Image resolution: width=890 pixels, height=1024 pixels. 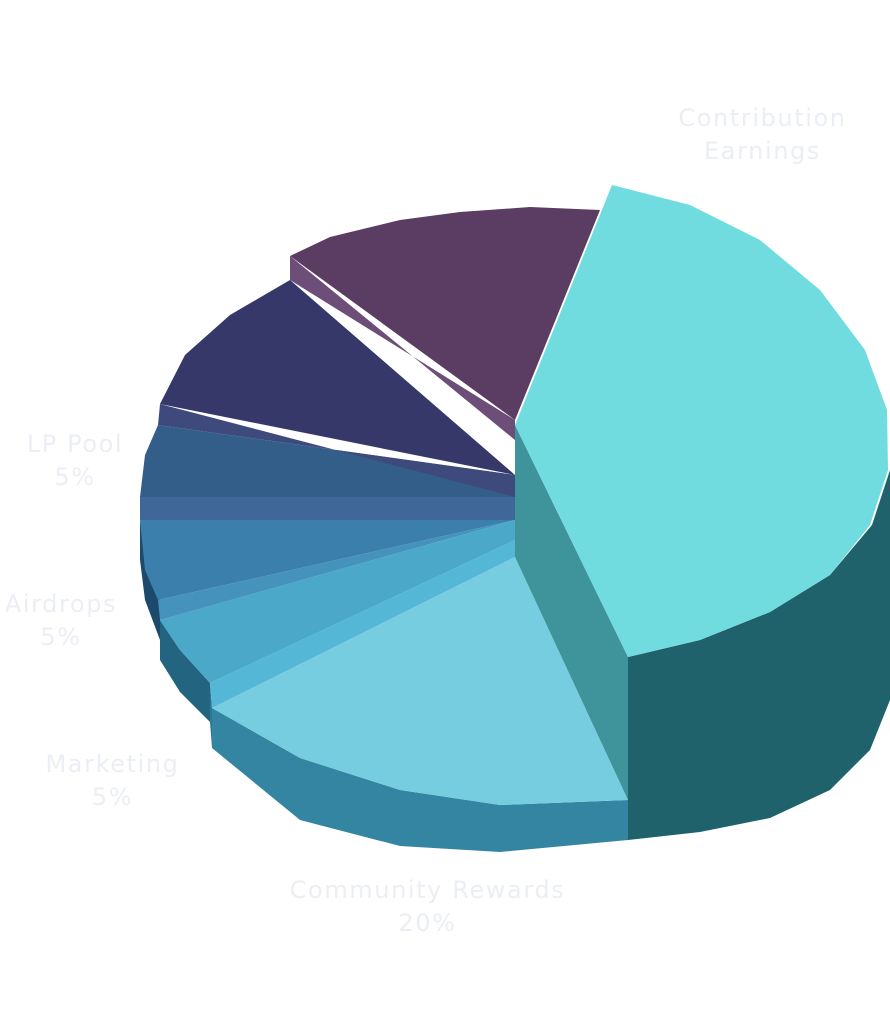 What do you see at coordinates (327, 461) in the screenshot?
I see `slice-lp-pool` at bounding box center [327, 461].